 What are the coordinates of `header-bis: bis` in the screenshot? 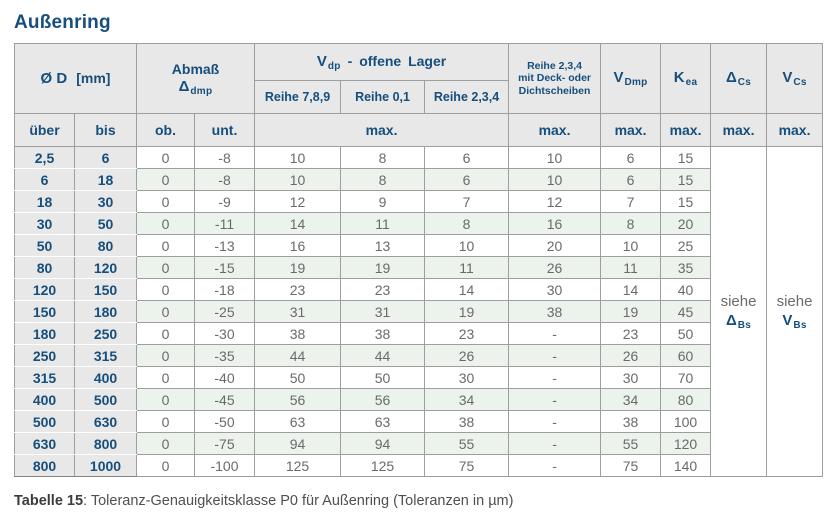 It's located at (105, 130).